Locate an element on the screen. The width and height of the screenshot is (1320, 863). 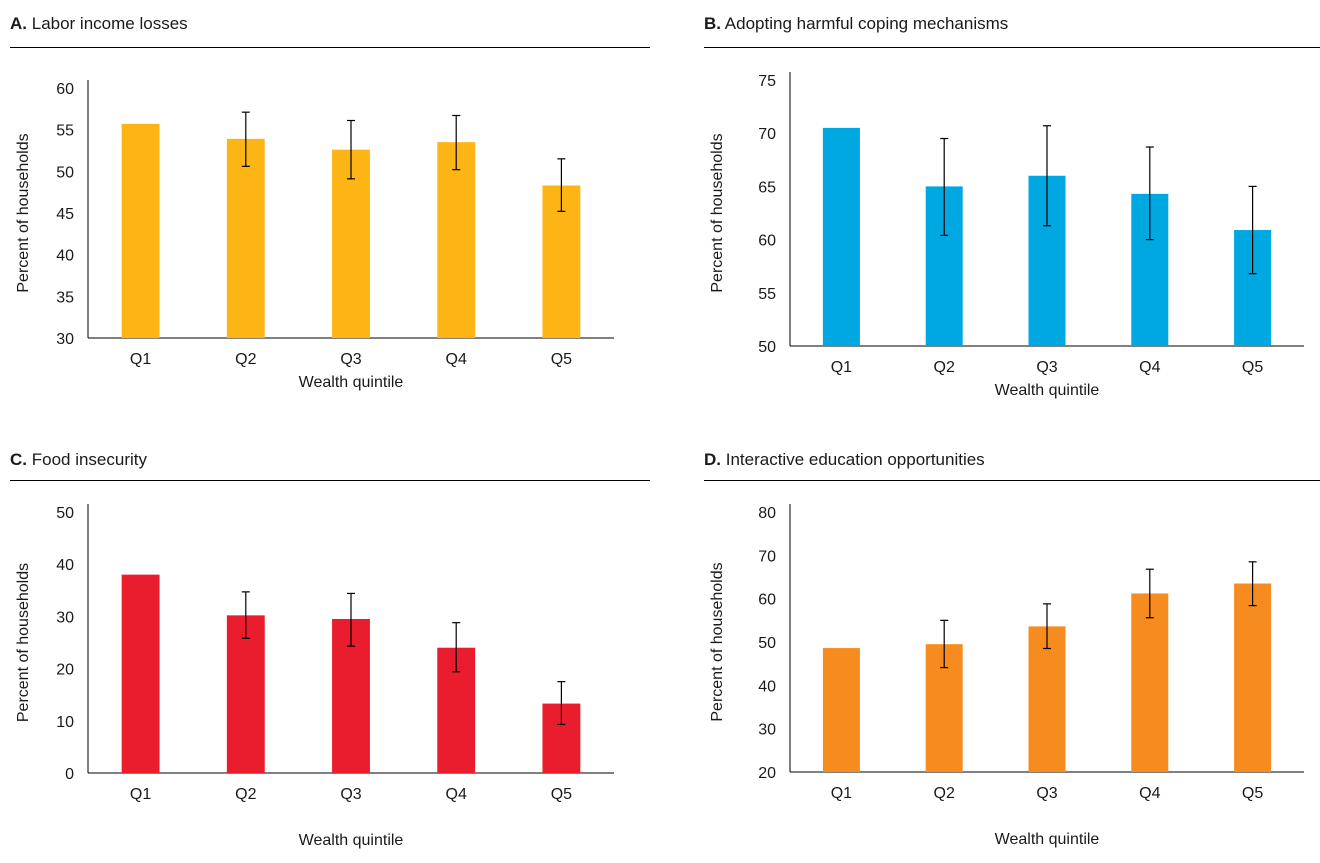
panel-title: A. Labor income losses is located at coordinates (99, 24).